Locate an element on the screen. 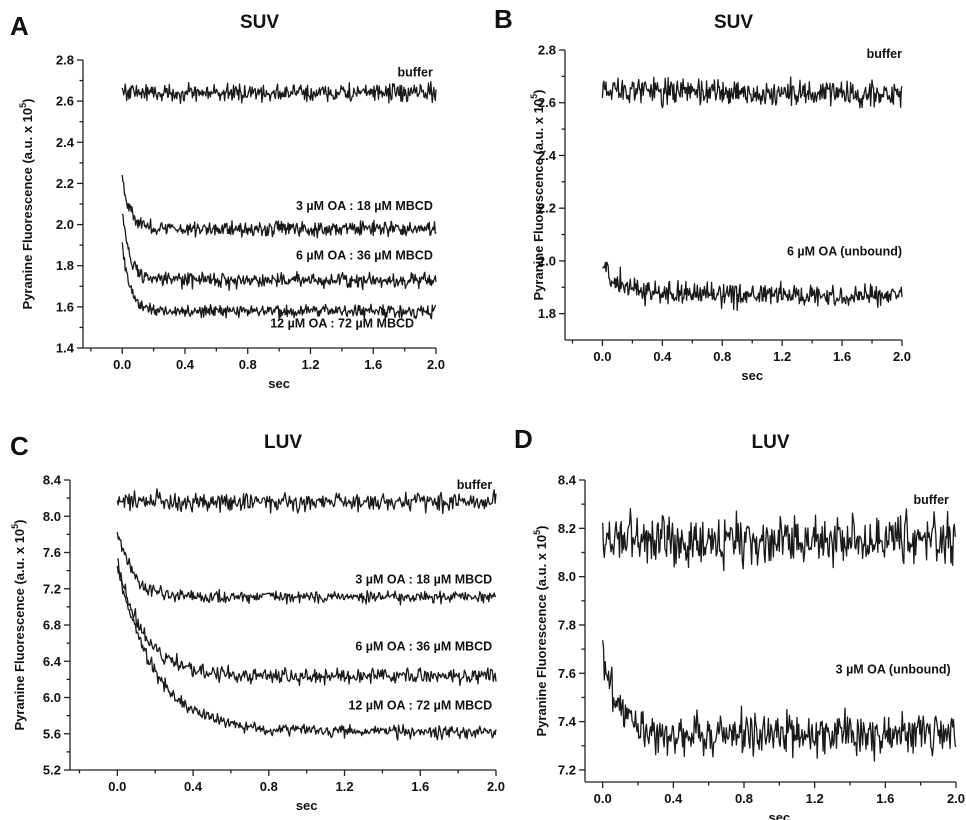 The width and height of the screenshot is (966, 820). y-tick-label: 8.2 is located at coordinates (567, 528).